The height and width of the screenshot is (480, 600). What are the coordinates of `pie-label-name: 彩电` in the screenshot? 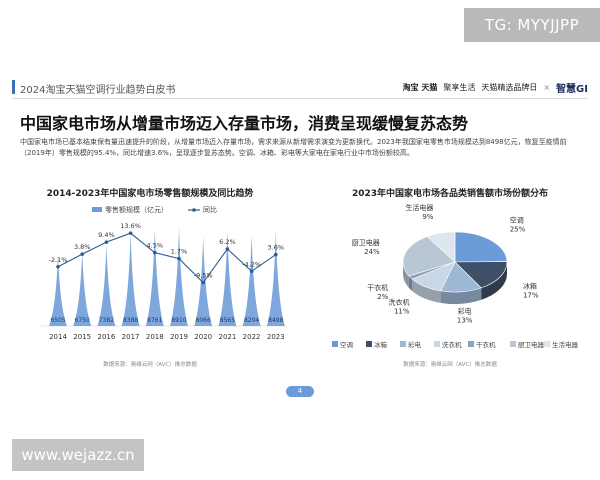 It's located at (465, 311).